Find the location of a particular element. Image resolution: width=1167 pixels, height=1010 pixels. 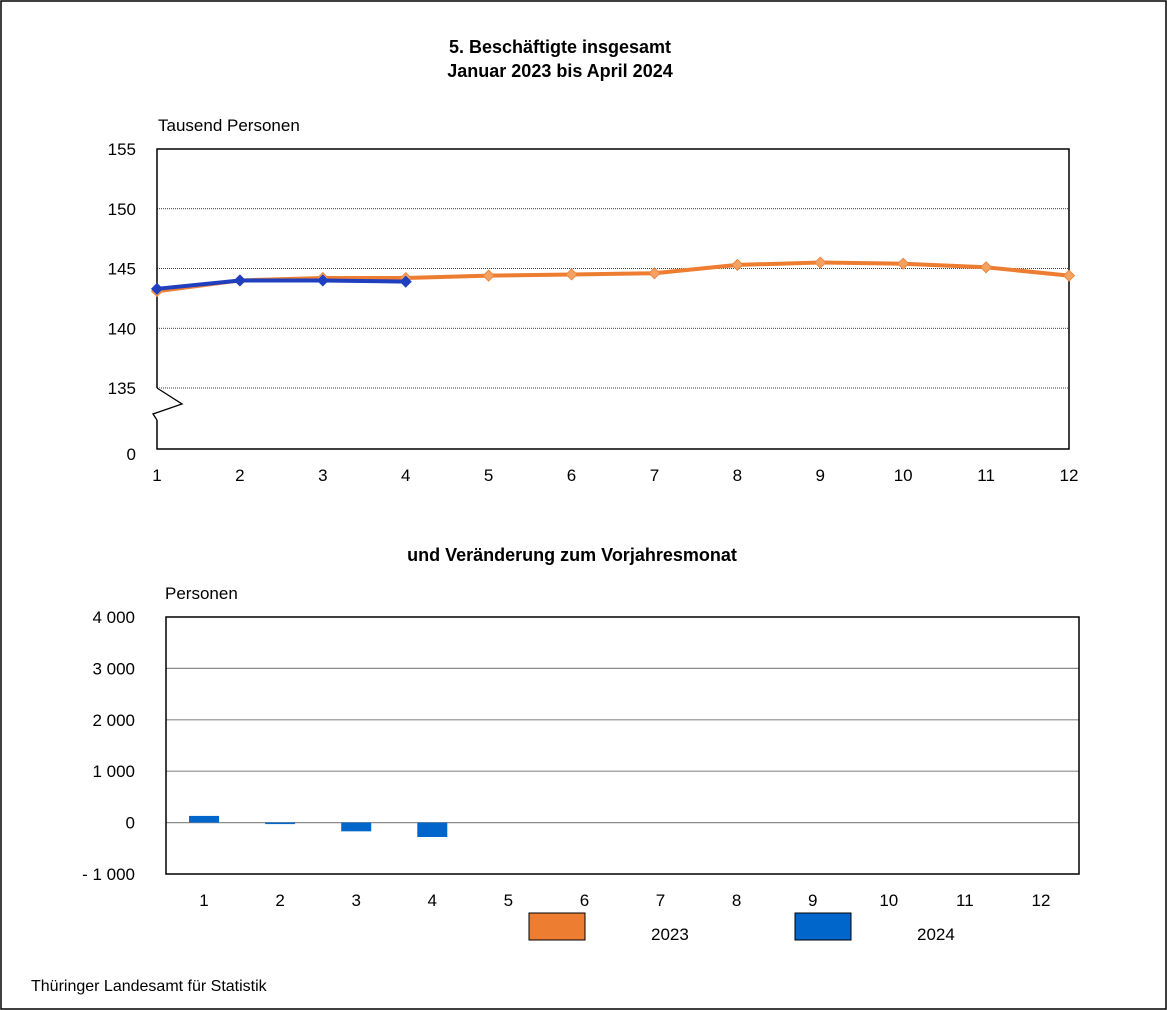

top-x-tick-label: 6 is located at coordinates (571, 475).